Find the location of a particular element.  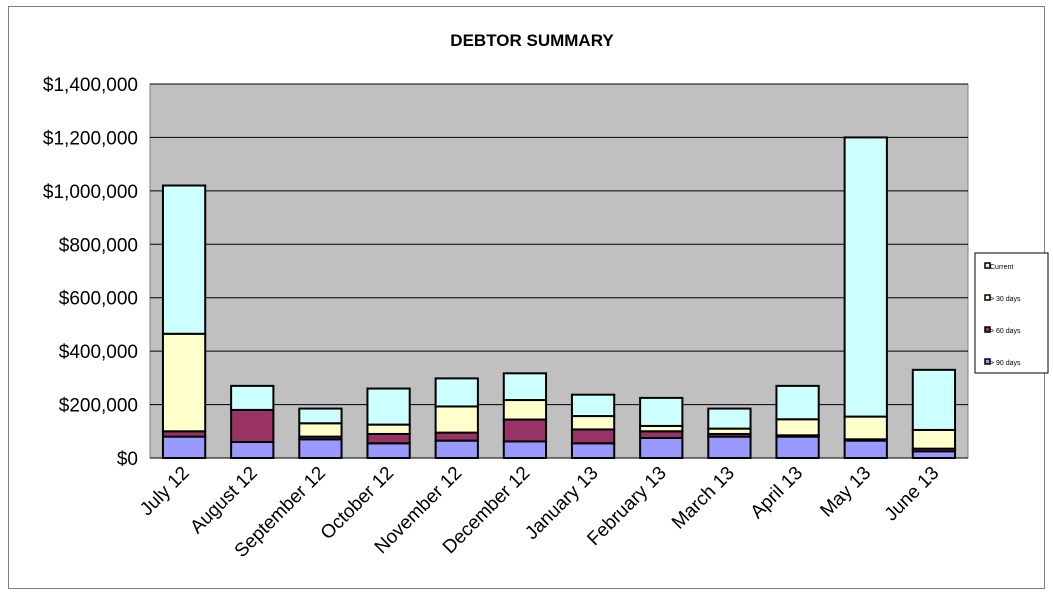

y-tick-label: $400,000 is located at coordinates (98, 352).